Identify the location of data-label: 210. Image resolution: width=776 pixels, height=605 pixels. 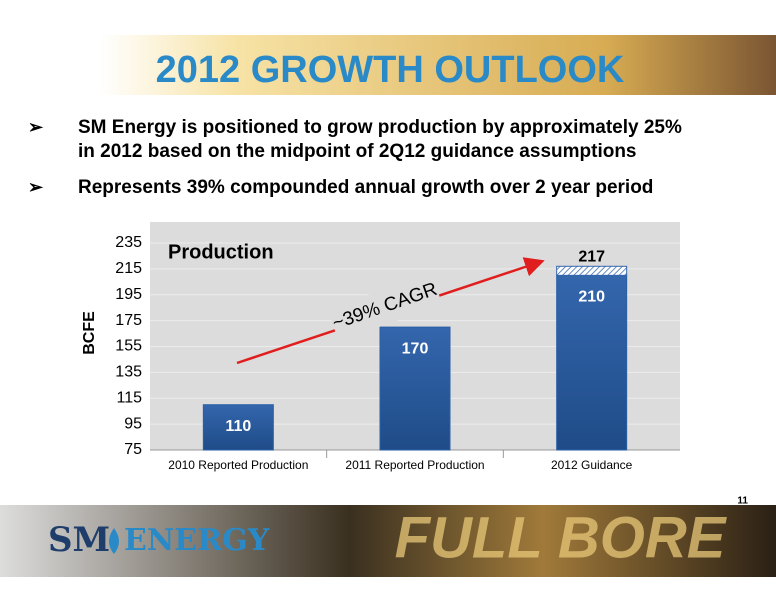
(591, 297).